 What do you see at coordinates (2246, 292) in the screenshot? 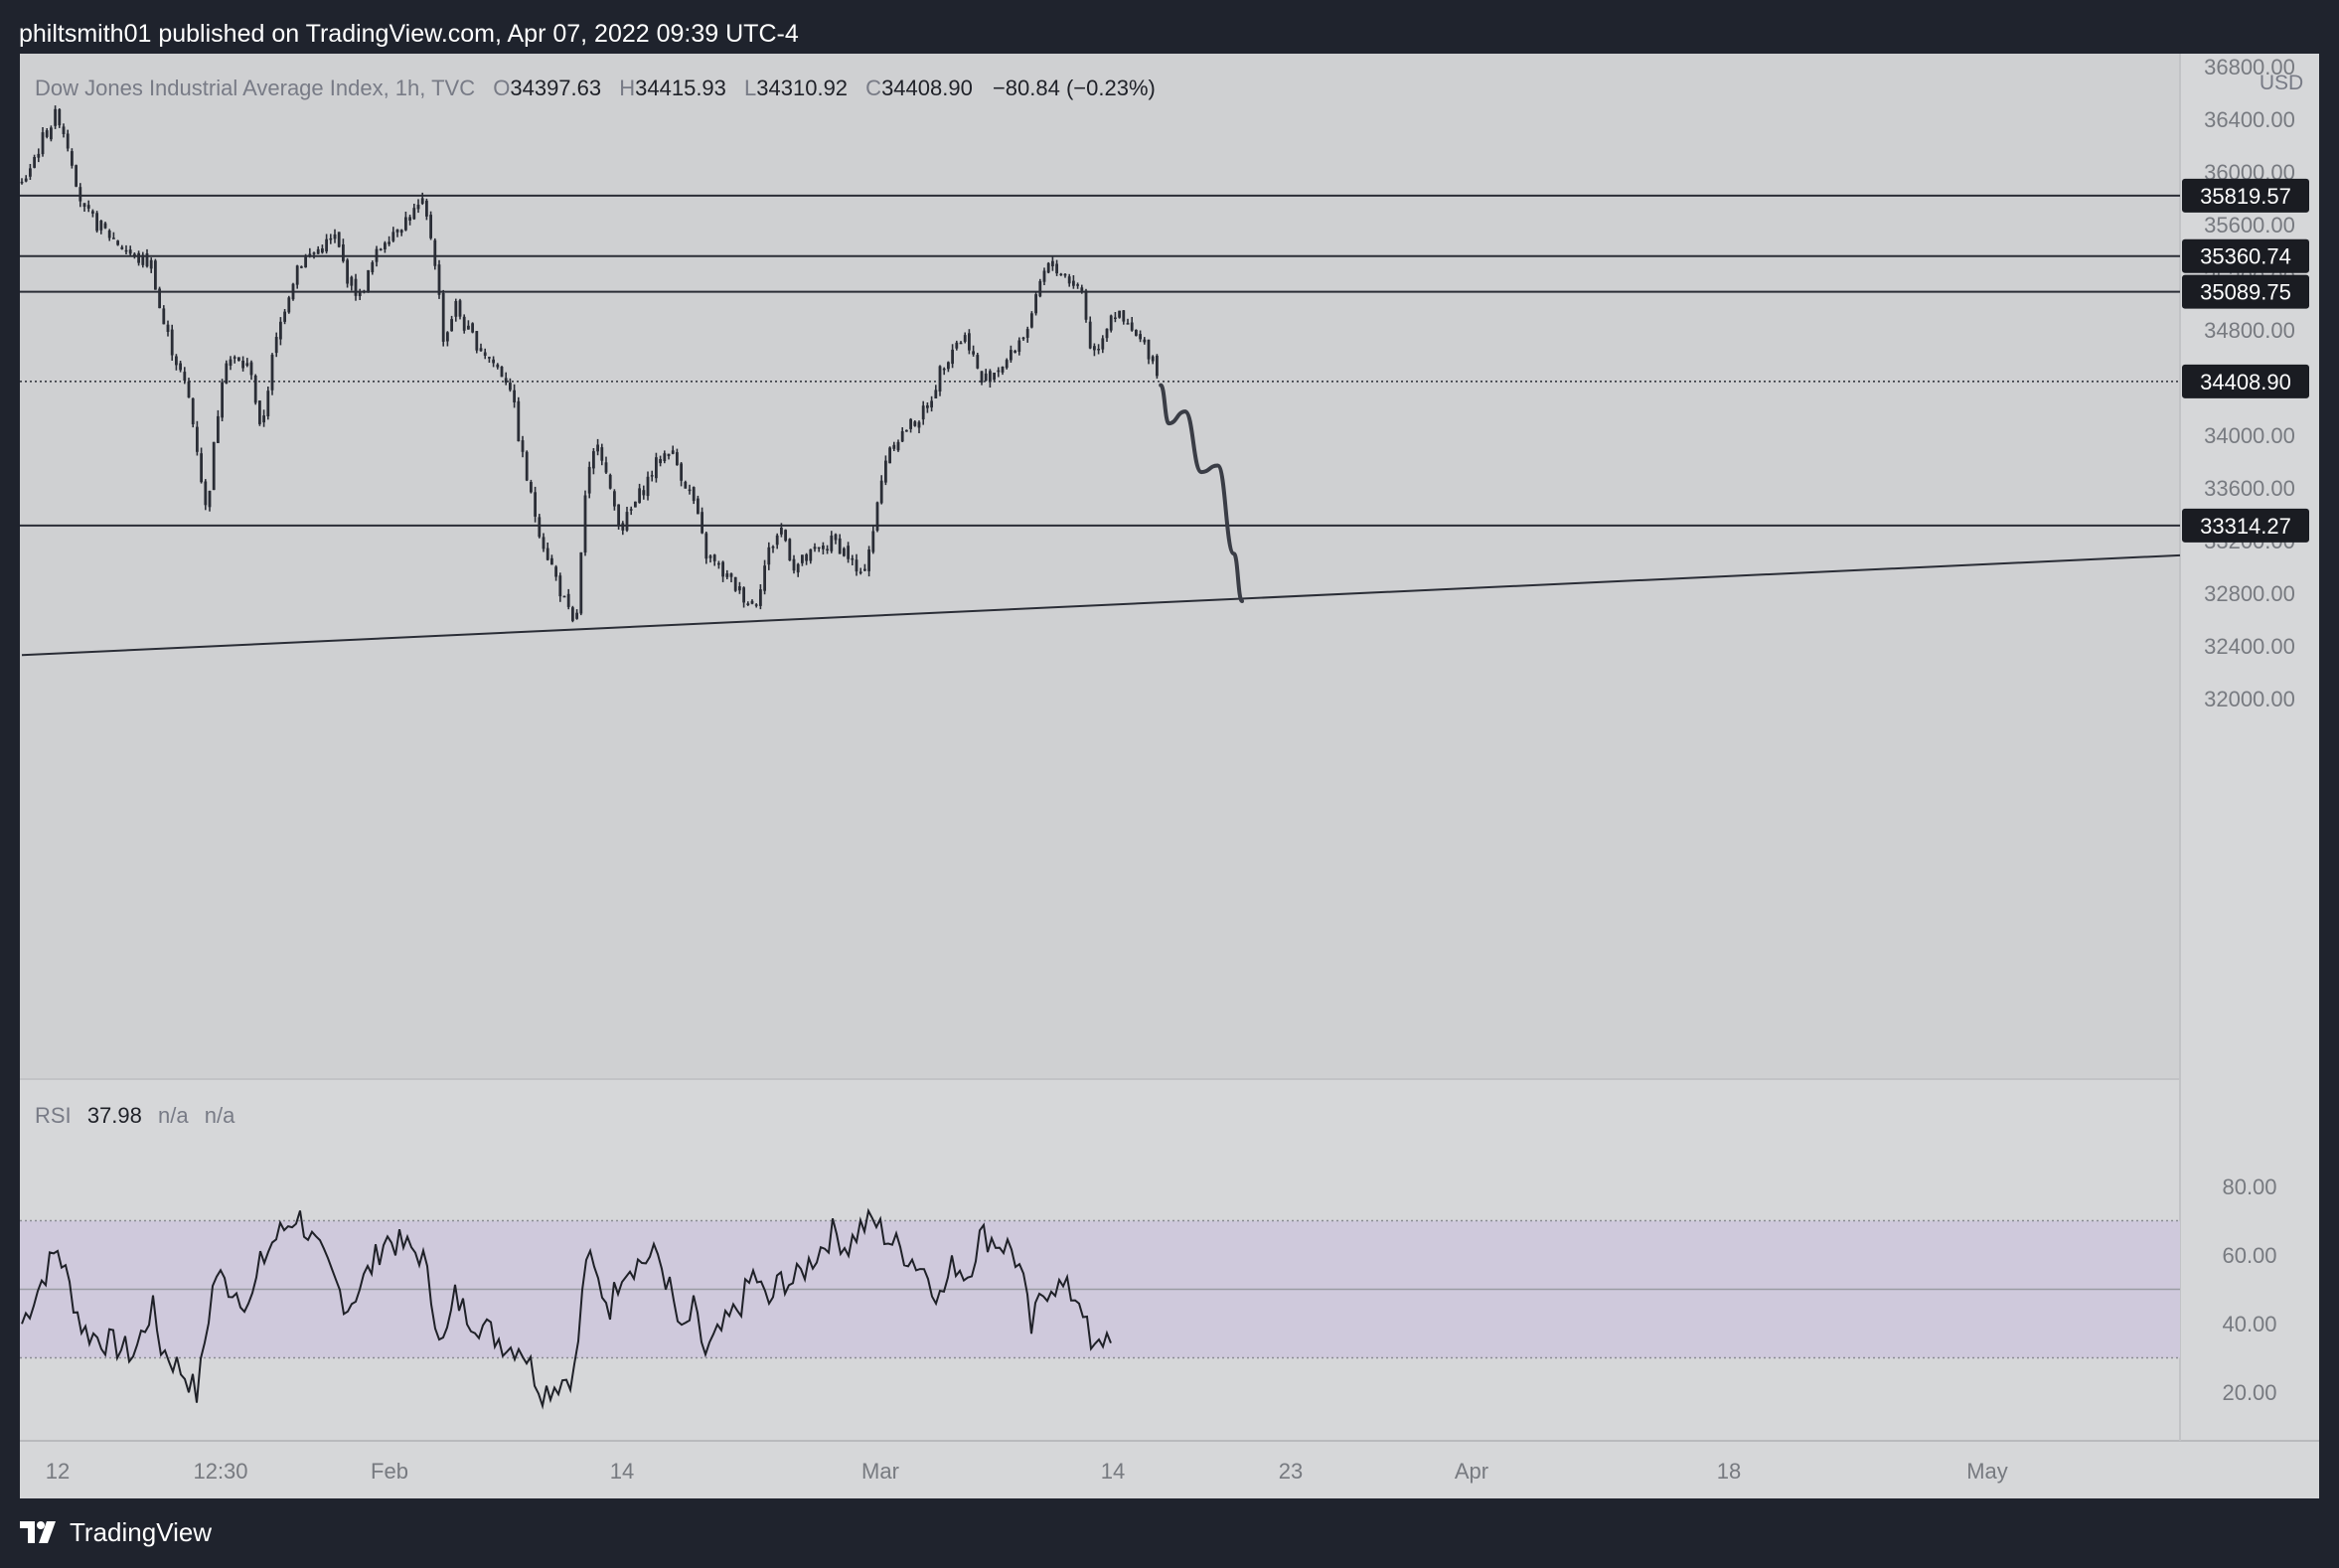
I see `level-label-3: 35089.75` at bounding box center [2246, 292].